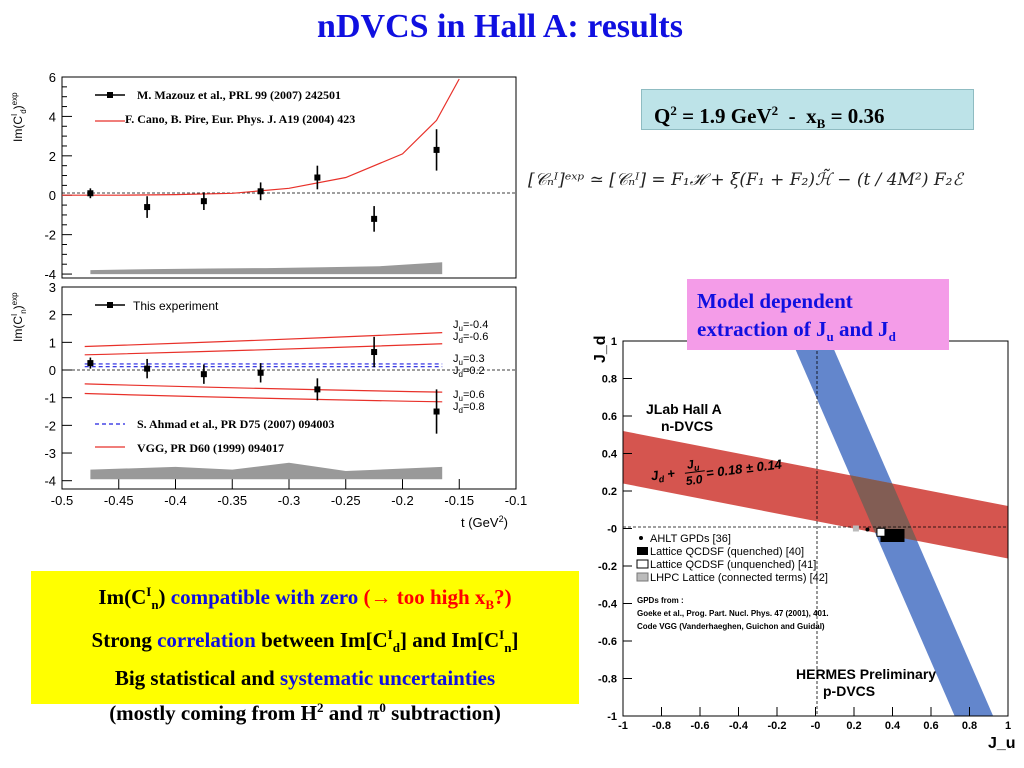  What do you see at coordinates (52, 77) in the screenshot?
I see `top-ytick-label: 6` at bounding box center [52, 77].